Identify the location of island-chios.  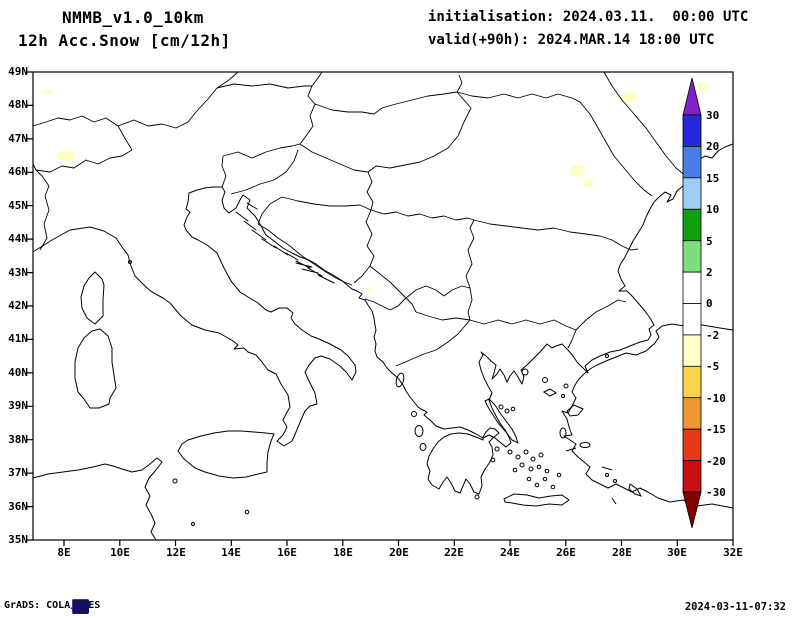
(563, 433).